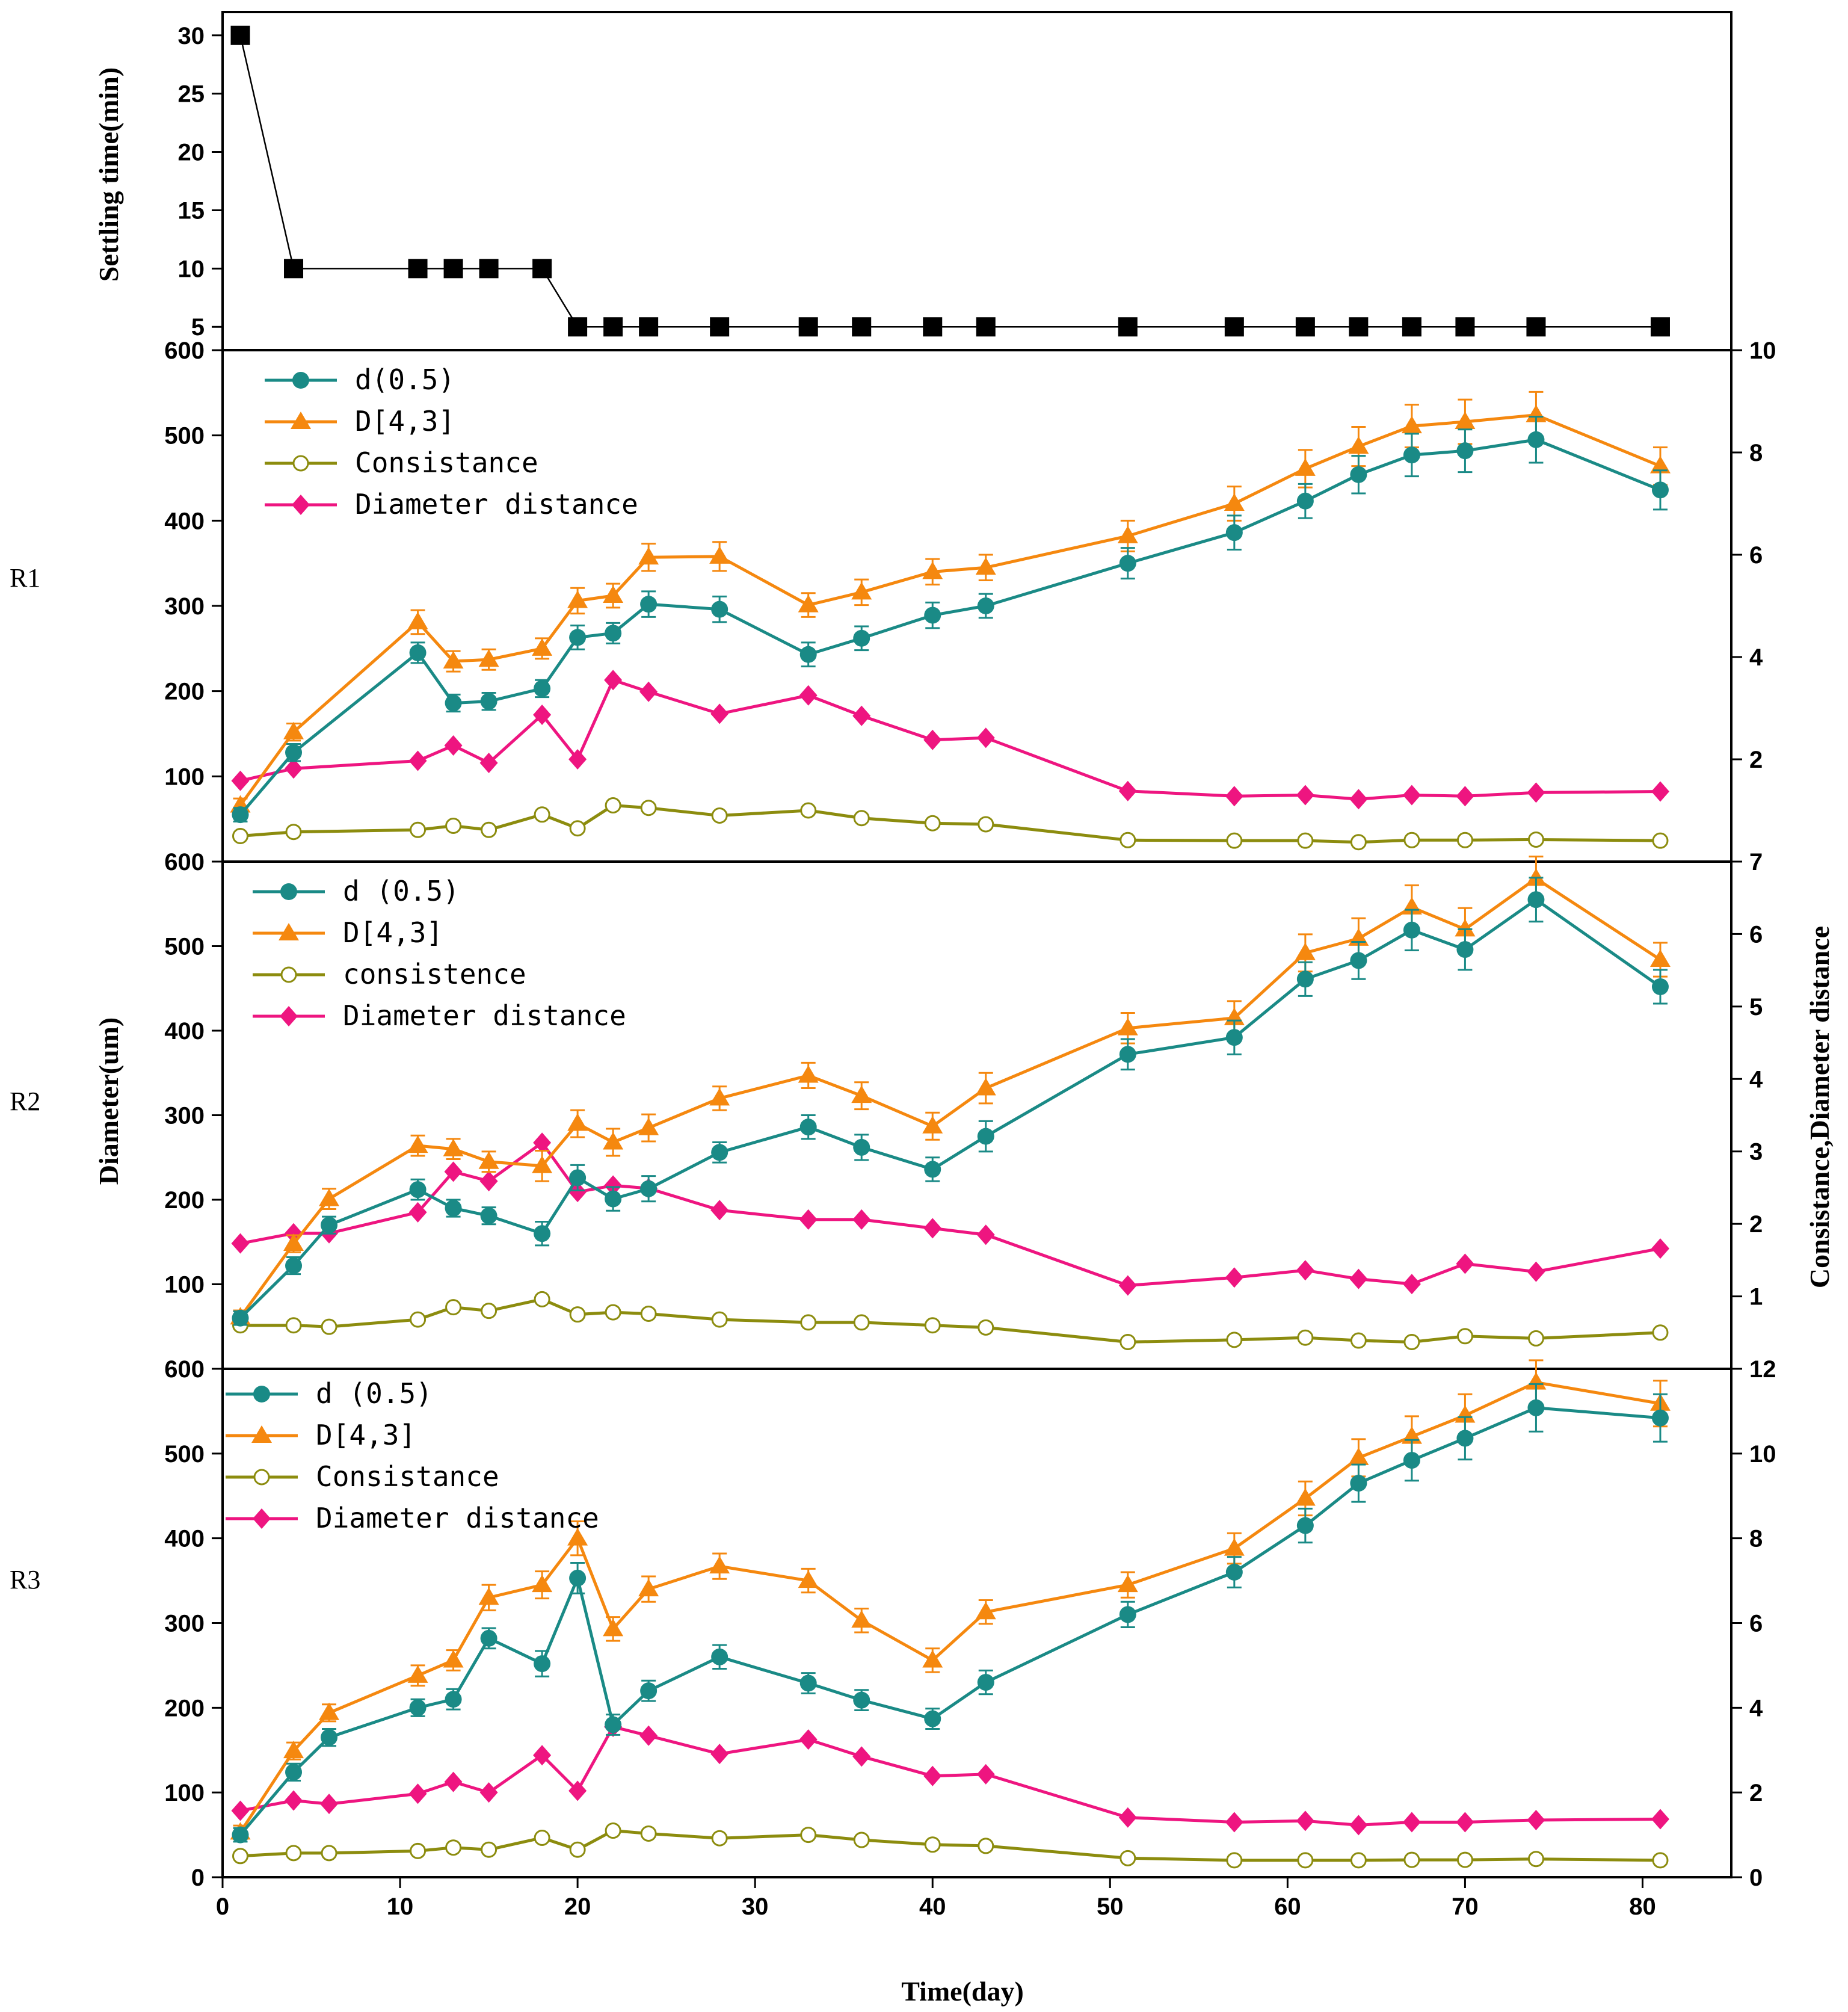 This screenshot has width=1848, height=2012. I want to click on left-tick-label: 500, so click(184, 1454).